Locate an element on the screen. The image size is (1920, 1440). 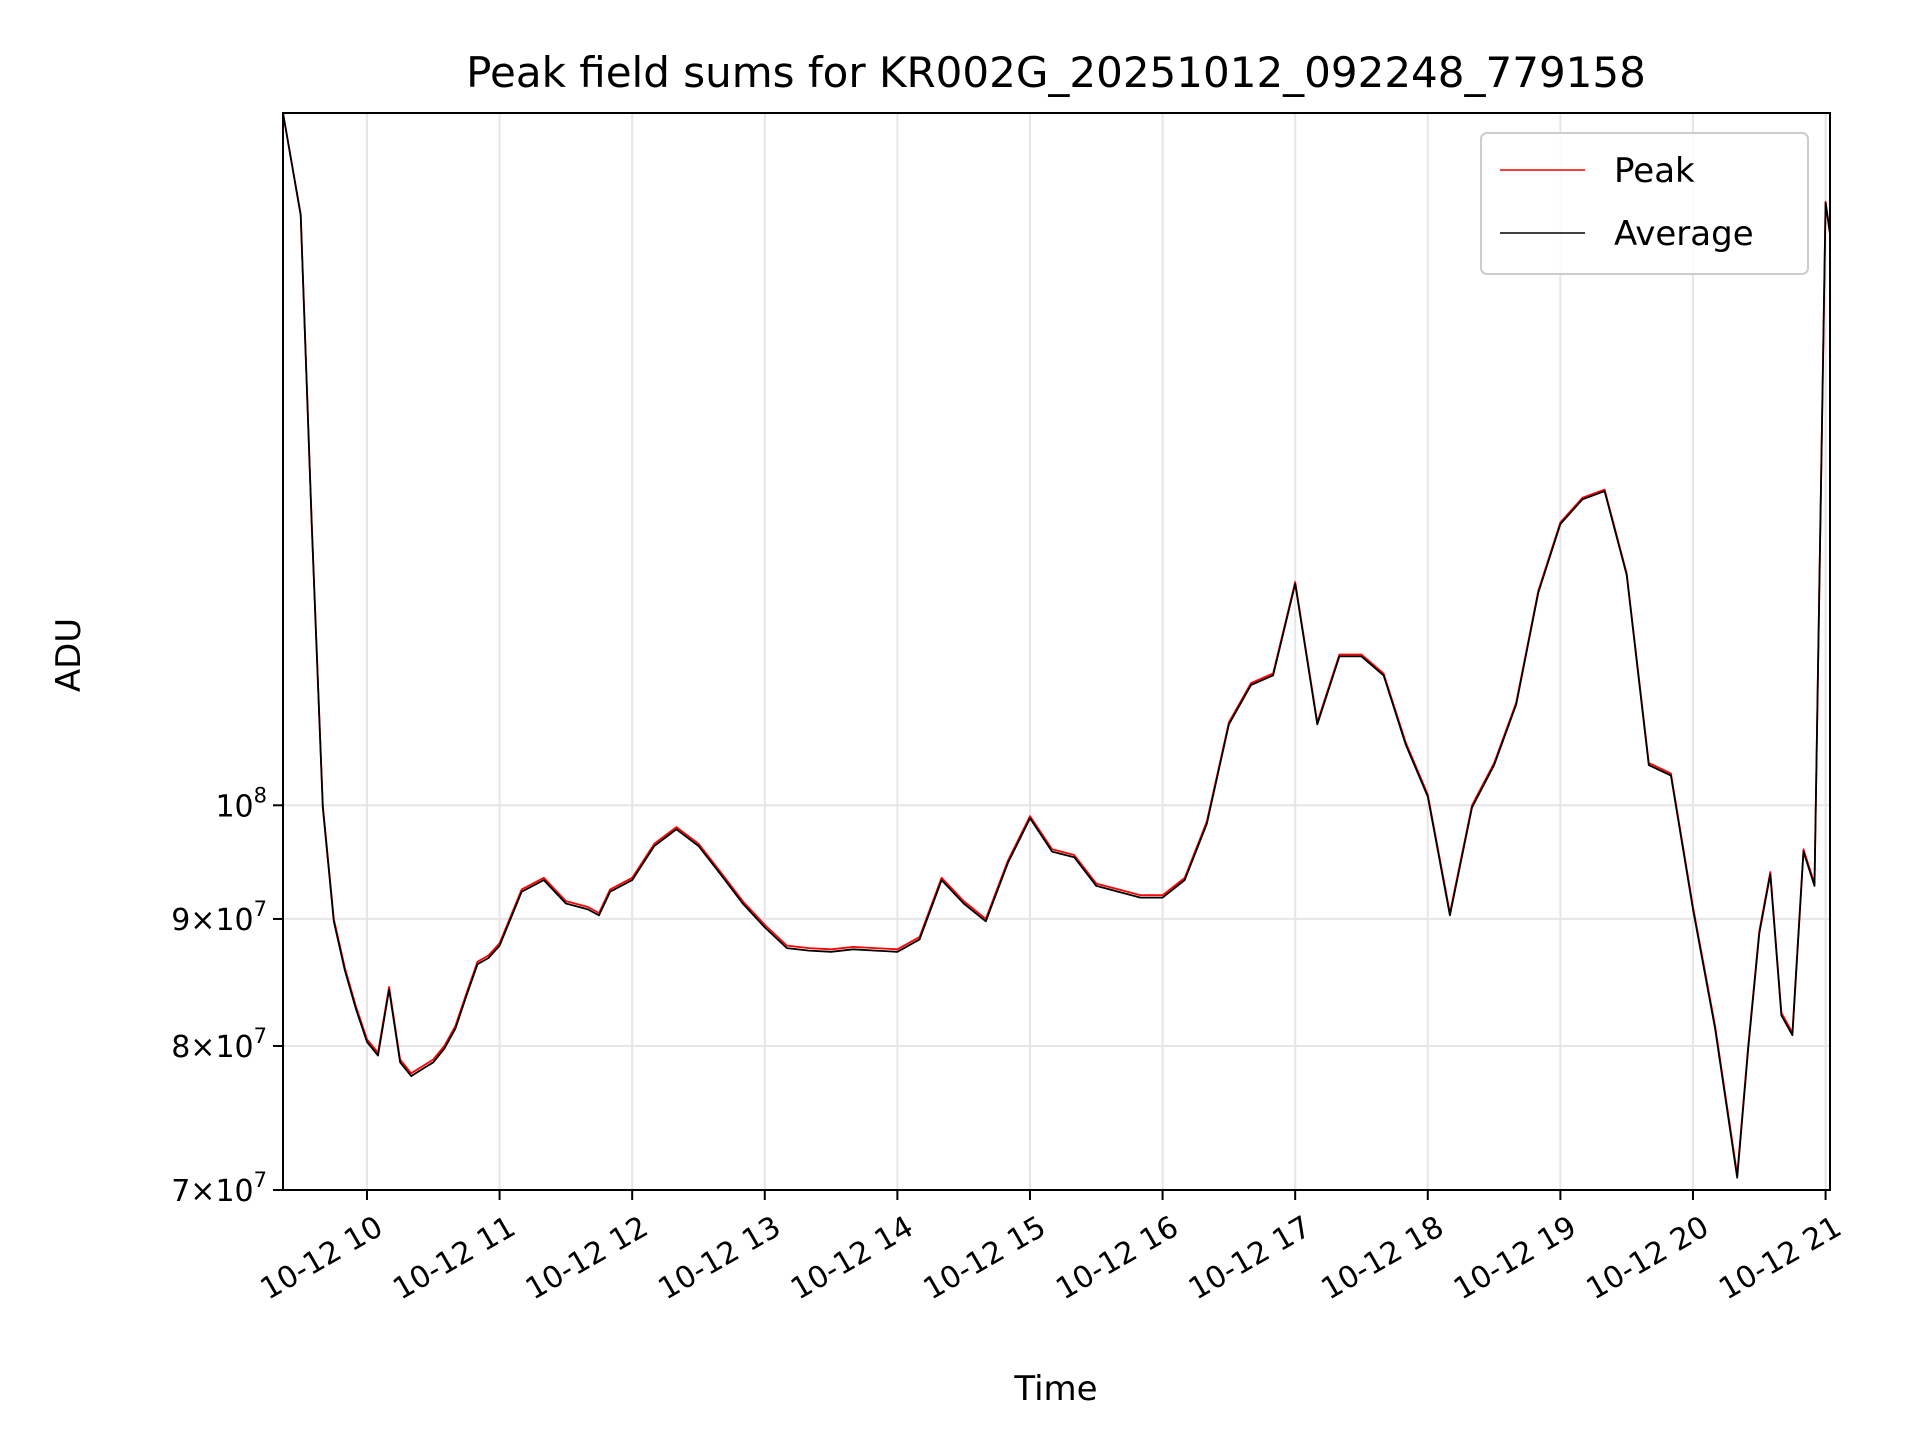
x-tick-label: 10-12 14 is located at coordinates (852, 1258).